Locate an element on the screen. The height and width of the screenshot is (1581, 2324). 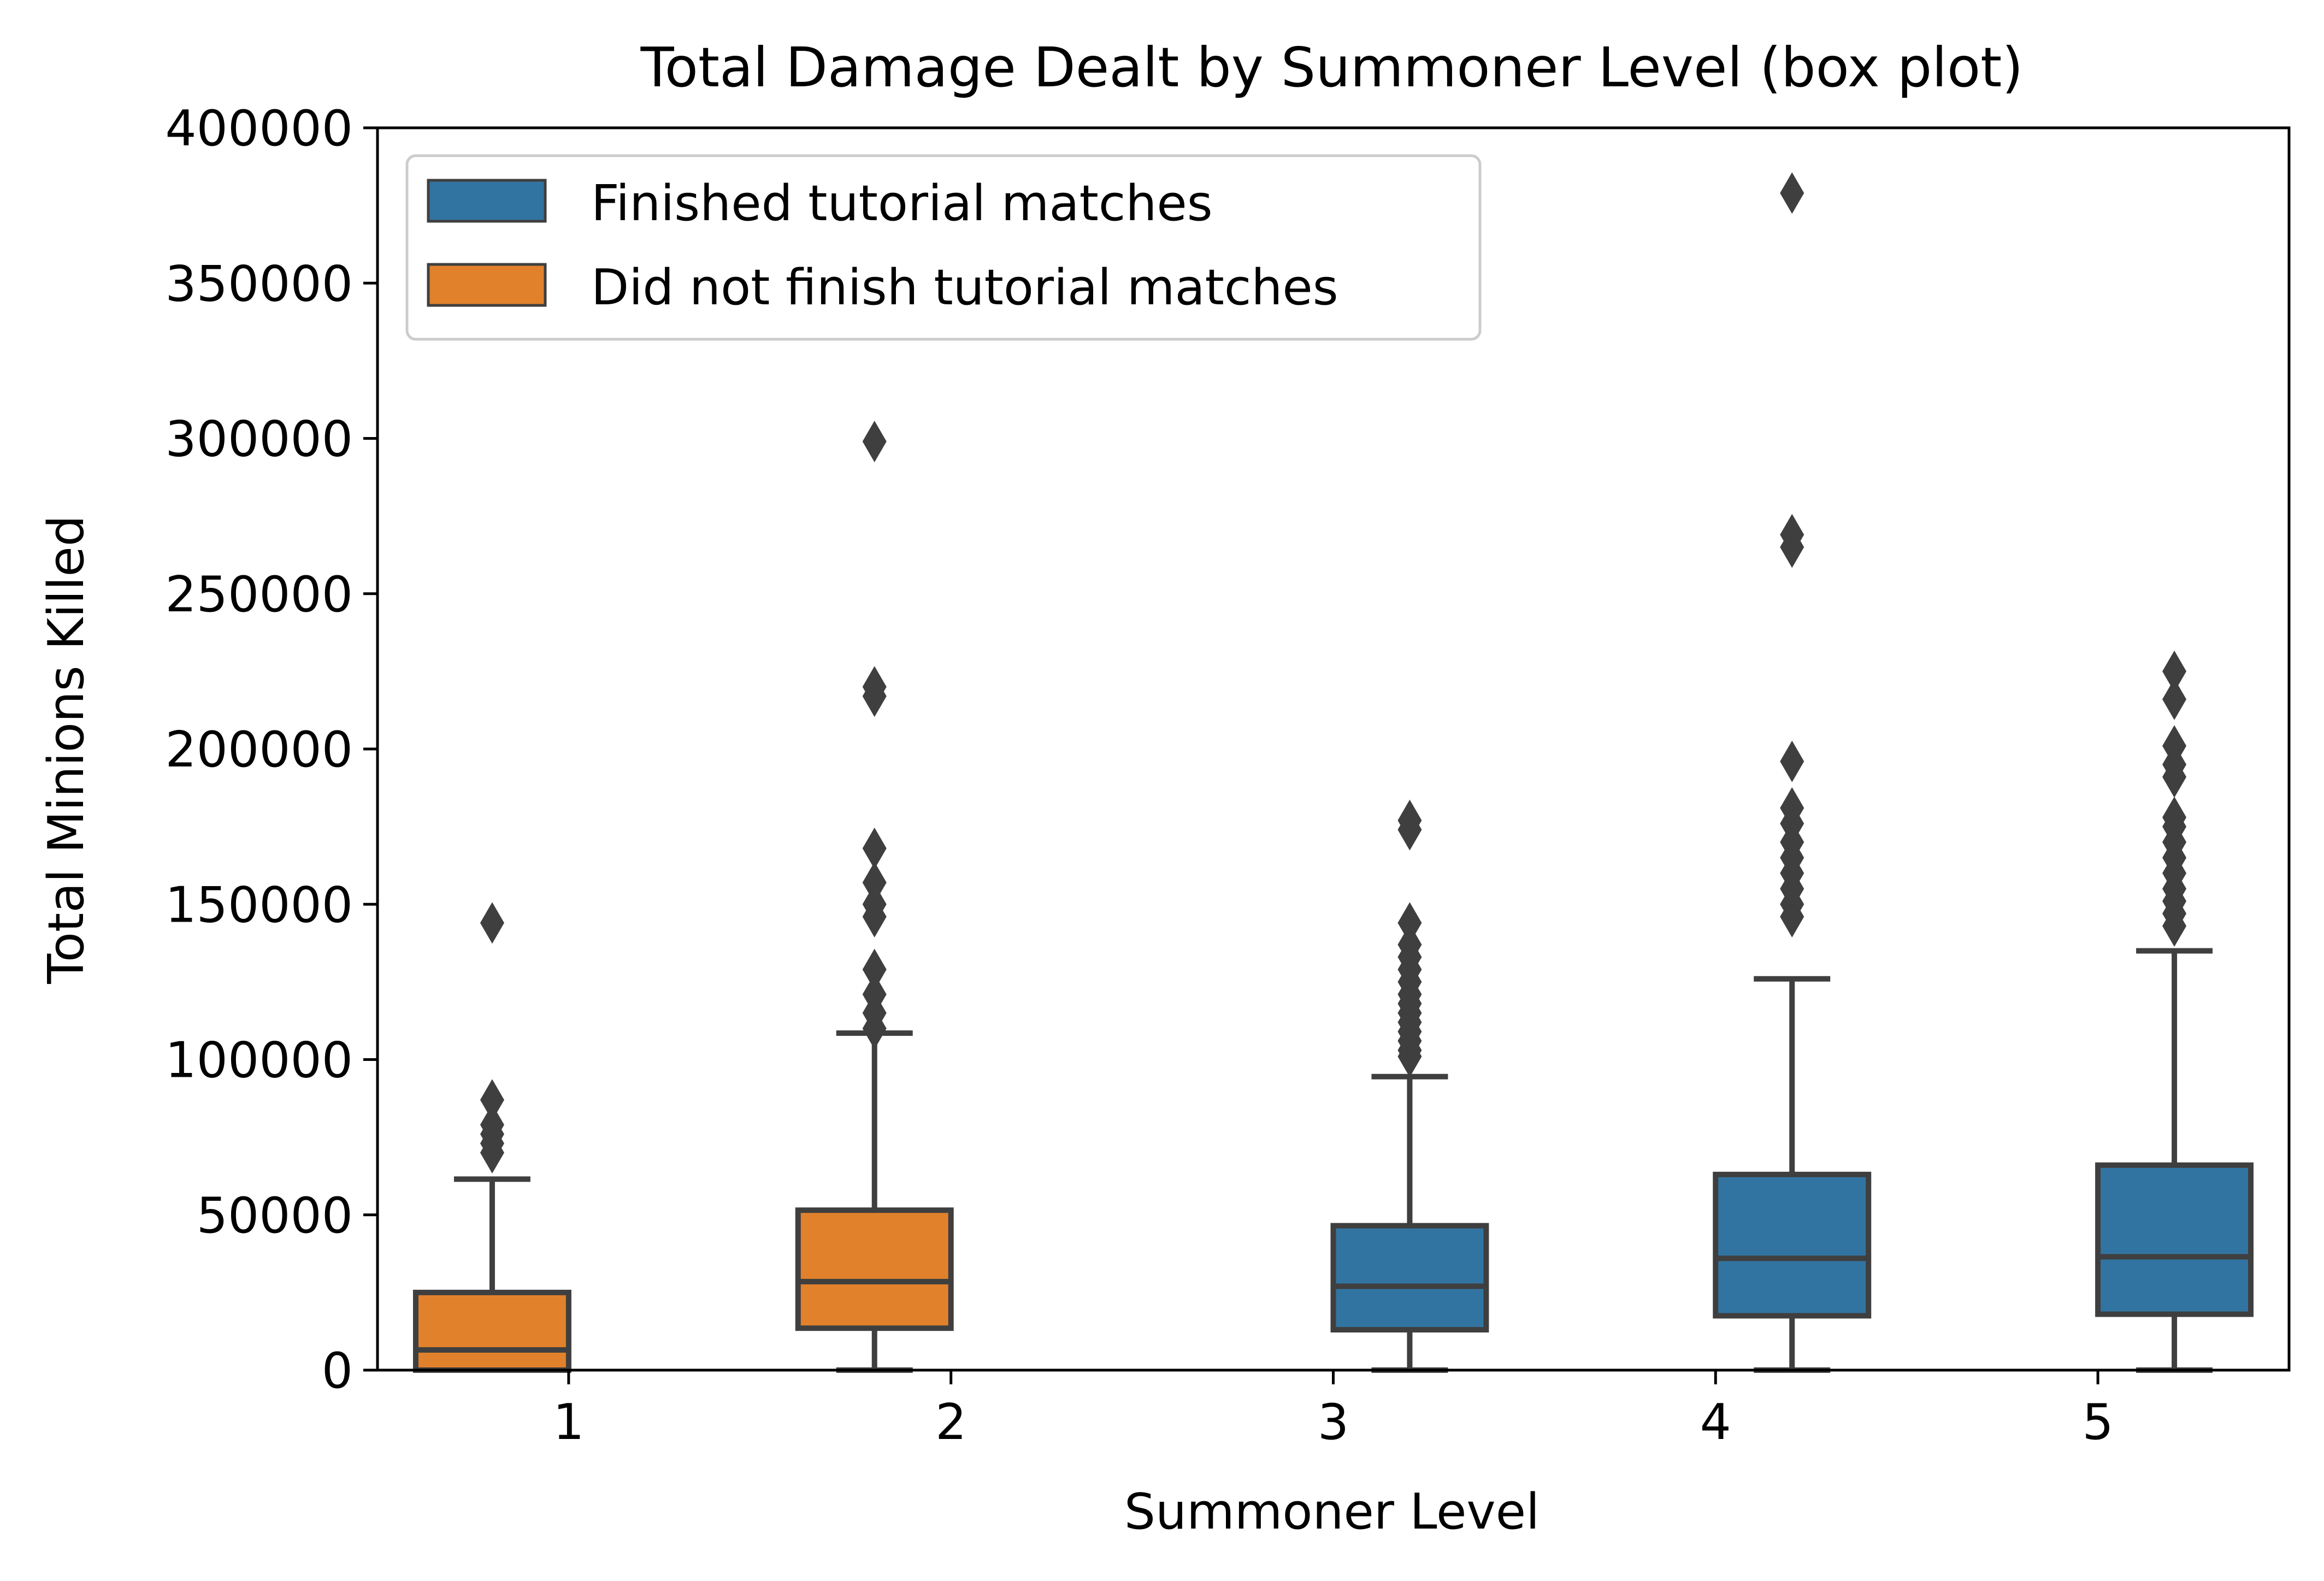
x-tick-label: 5 is located at coordinates (2097, 1422).